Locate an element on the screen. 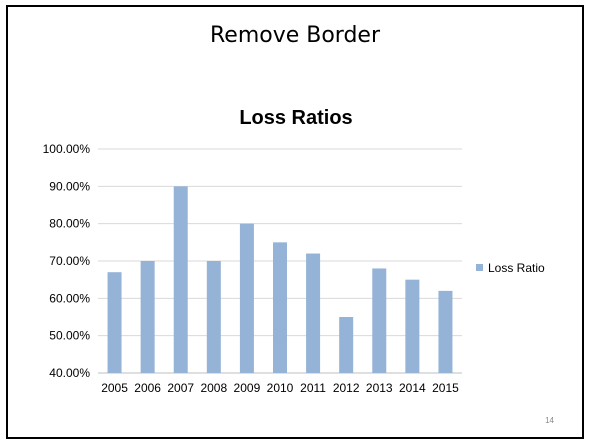  bar-2008 is located at coordinates (214, 317).